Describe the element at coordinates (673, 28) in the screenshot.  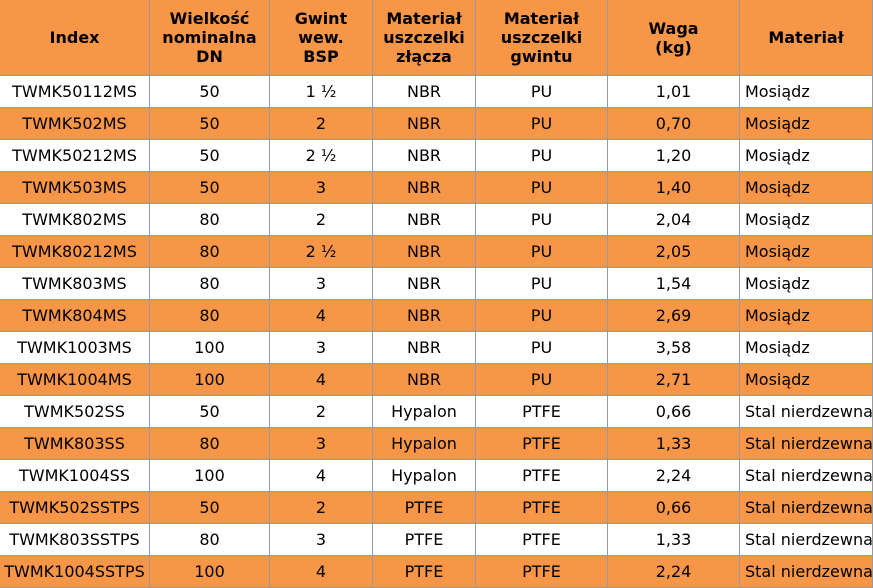
I see `header-text: Waga` at that location.